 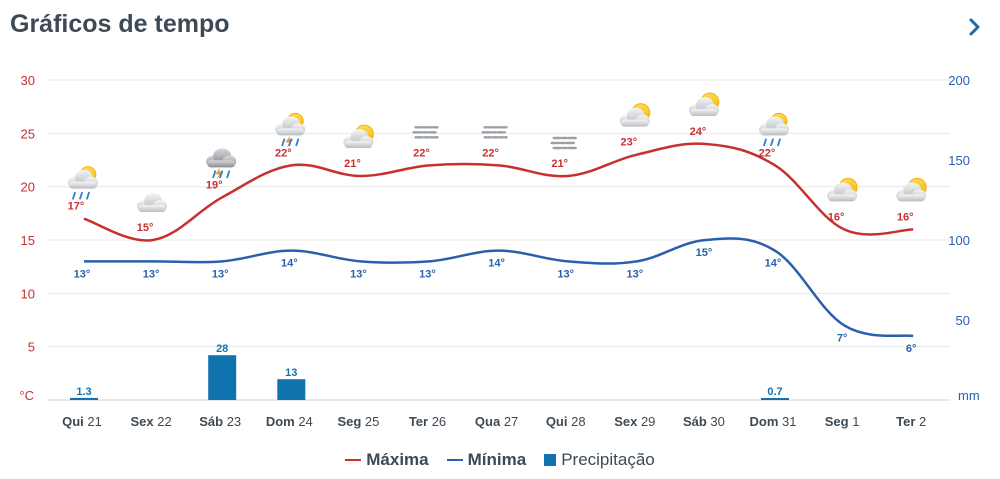 What do you see at coordinates (222, 349) in the screenshot?
I see `precipitation-label: 28` at bounding box center [222, 349].